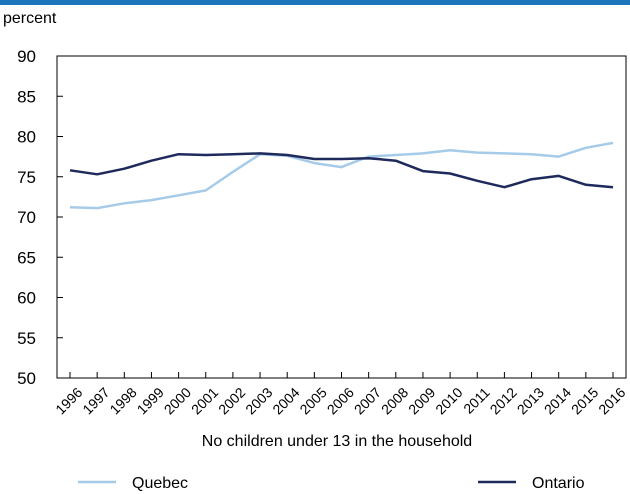  I want to click on x-tick-label: 2014, so click(557, 400).